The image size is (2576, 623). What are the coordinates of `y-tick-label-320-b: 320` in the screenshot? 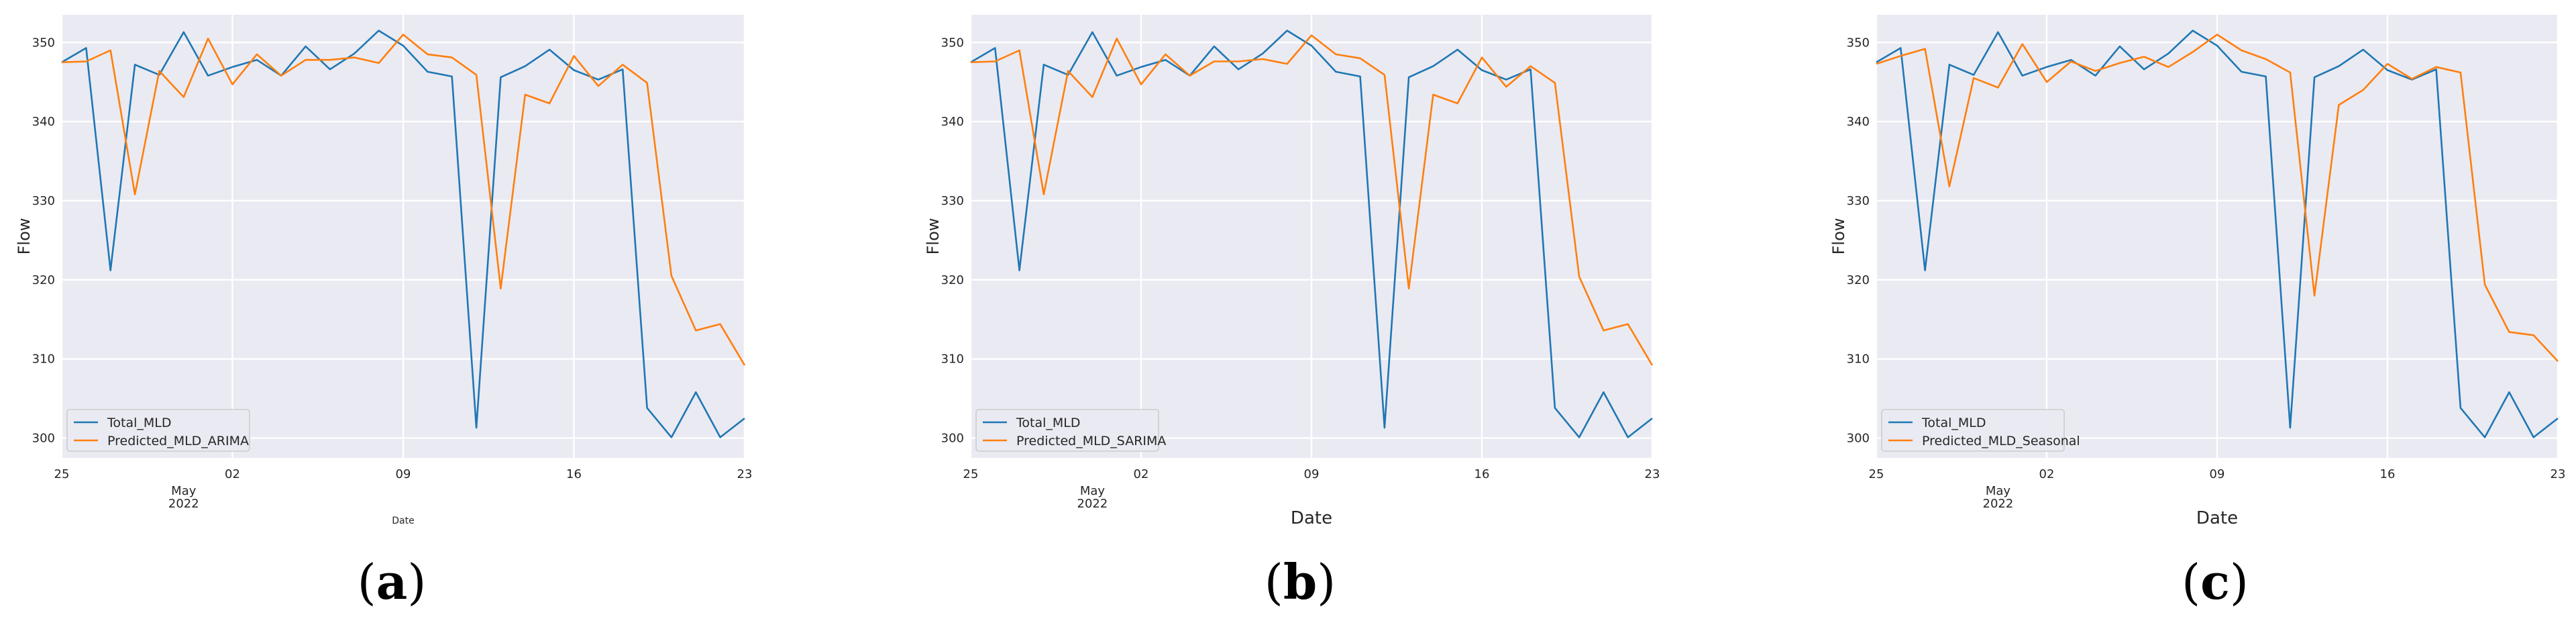 It's located at (952, 280).